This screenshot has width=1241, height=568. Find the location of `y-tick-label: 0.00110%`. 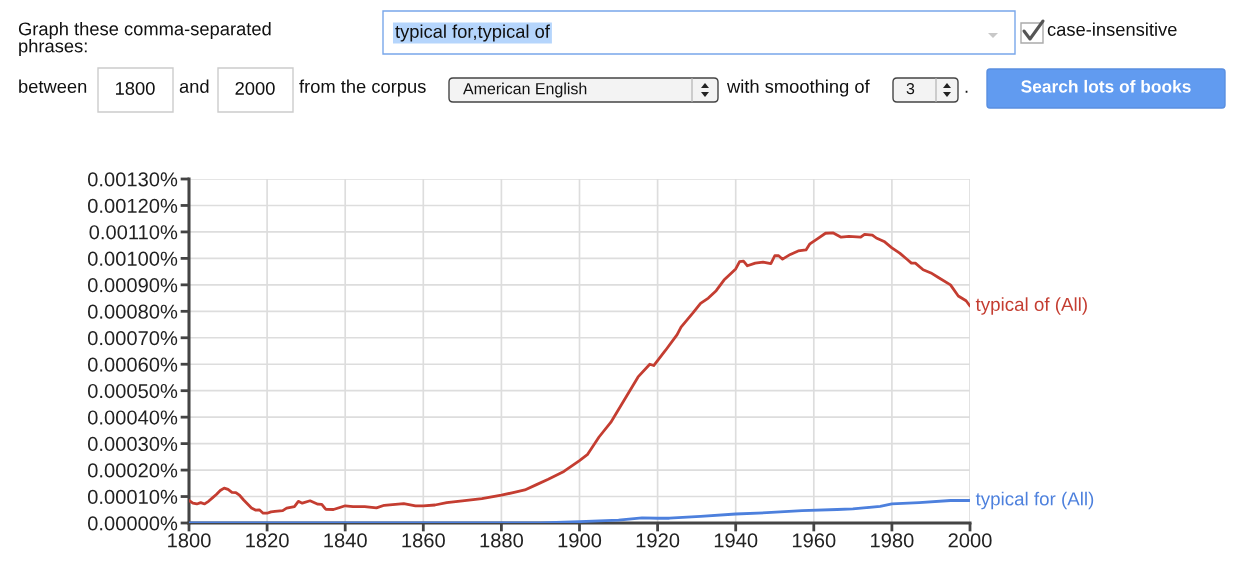

y-tick-label: 0.00110% is located at coordinates (133, 232).